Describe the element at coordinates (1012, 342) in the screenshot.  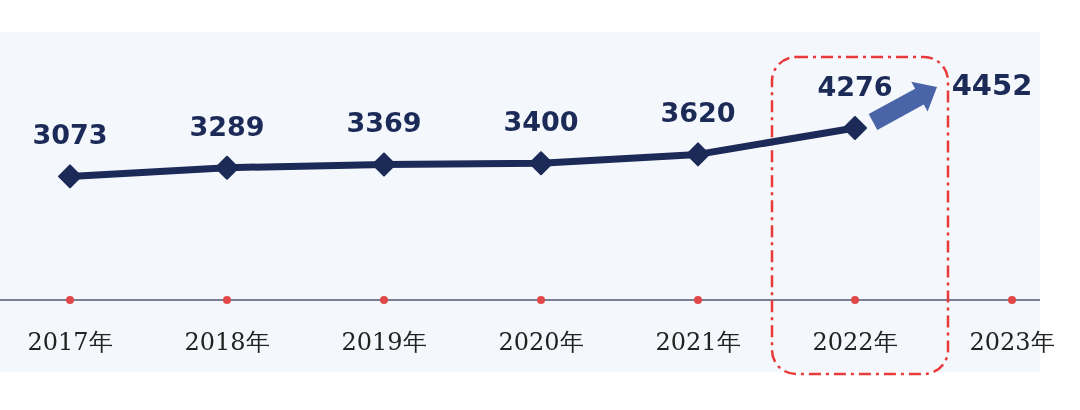
I see `x-tick-label: 2023年` at that location.